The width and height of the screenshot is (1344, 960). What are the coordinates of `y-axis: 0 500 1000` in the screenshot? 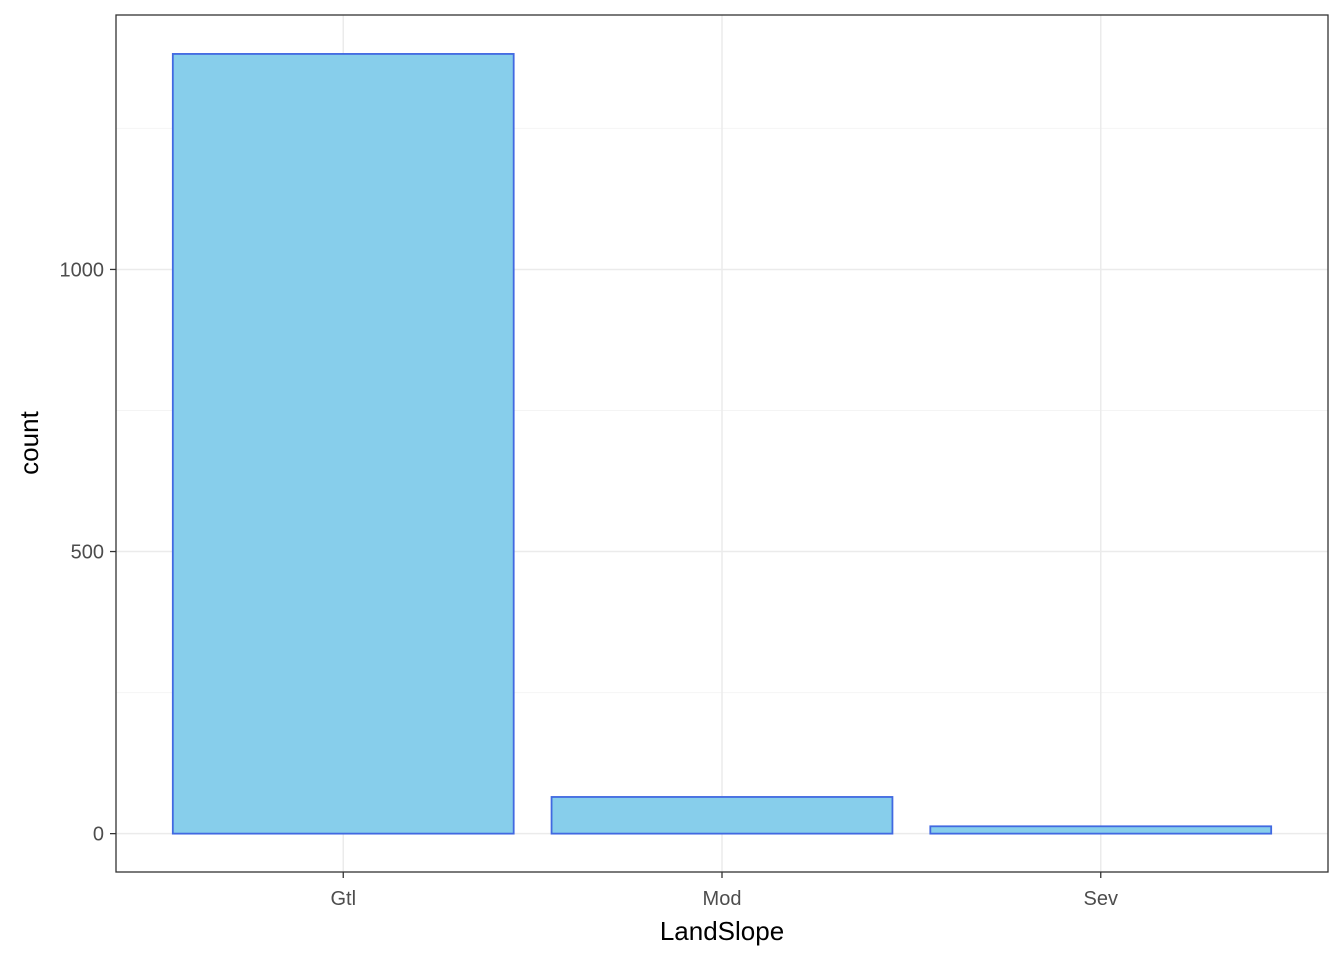 It's located at (88, 552).